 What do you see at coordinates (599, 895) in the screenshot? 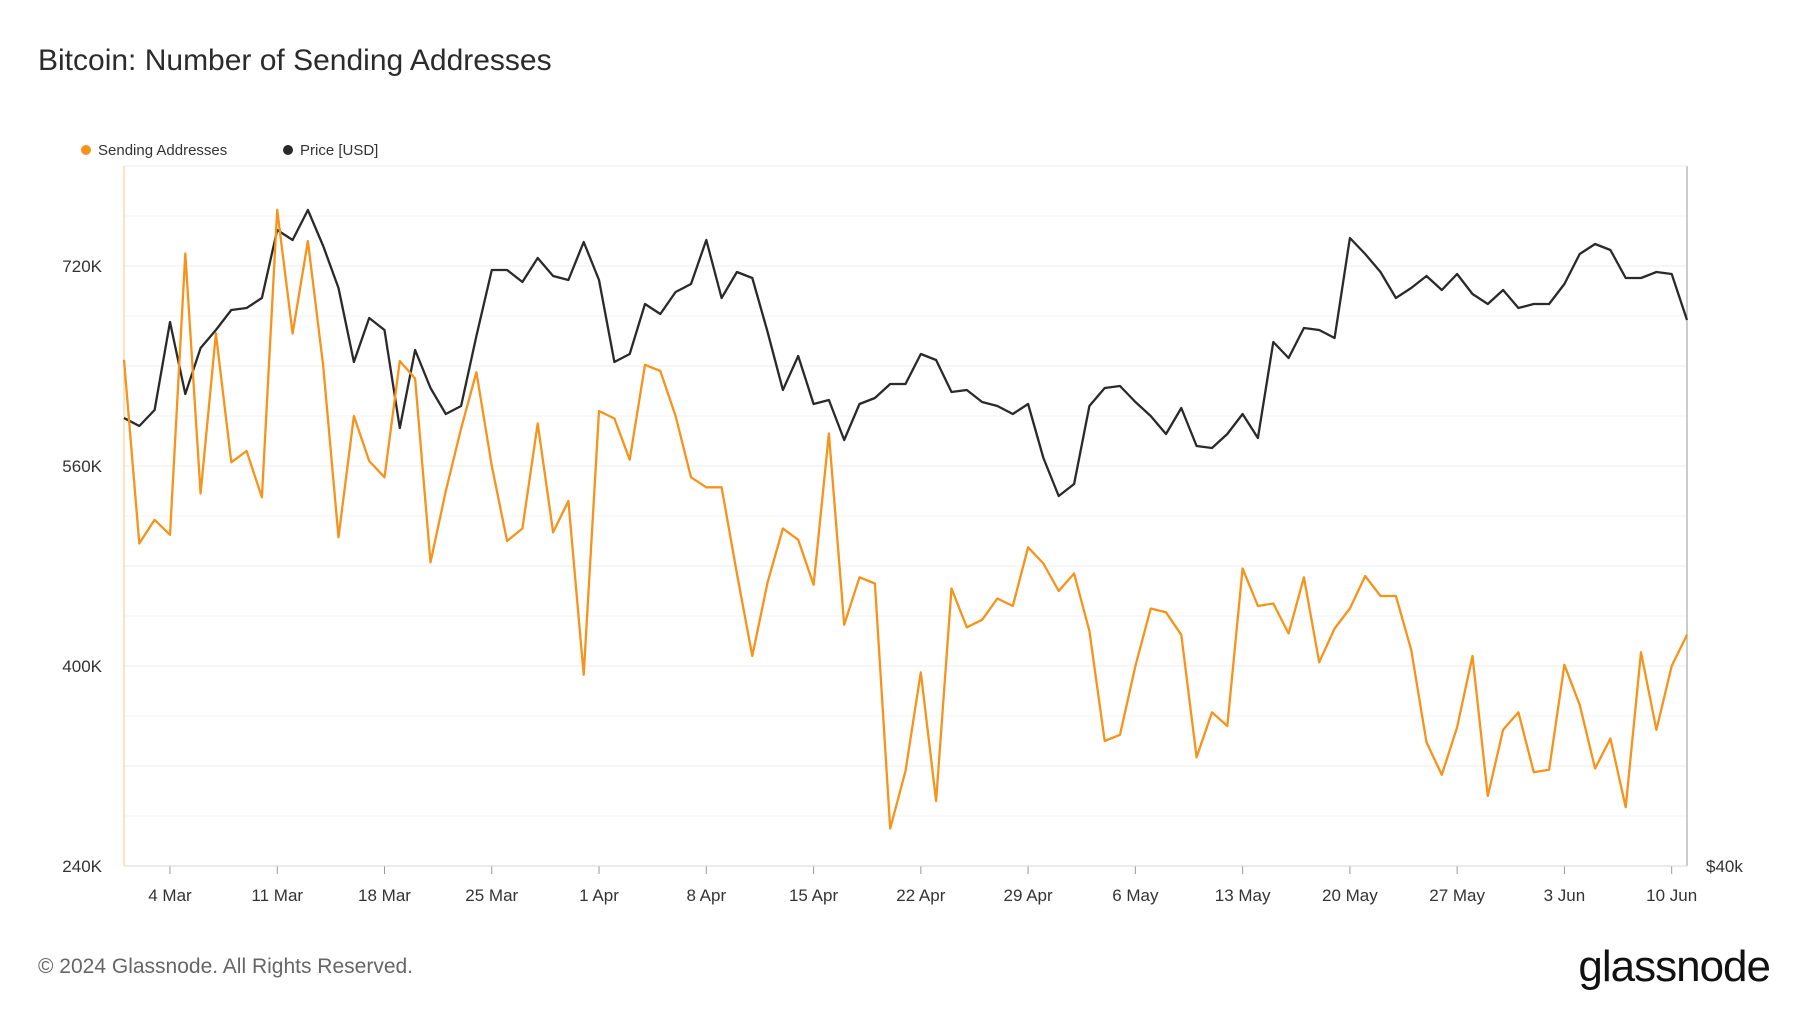
I see `x-tick-label: 1 Apr` at bounding box center [599, 895].